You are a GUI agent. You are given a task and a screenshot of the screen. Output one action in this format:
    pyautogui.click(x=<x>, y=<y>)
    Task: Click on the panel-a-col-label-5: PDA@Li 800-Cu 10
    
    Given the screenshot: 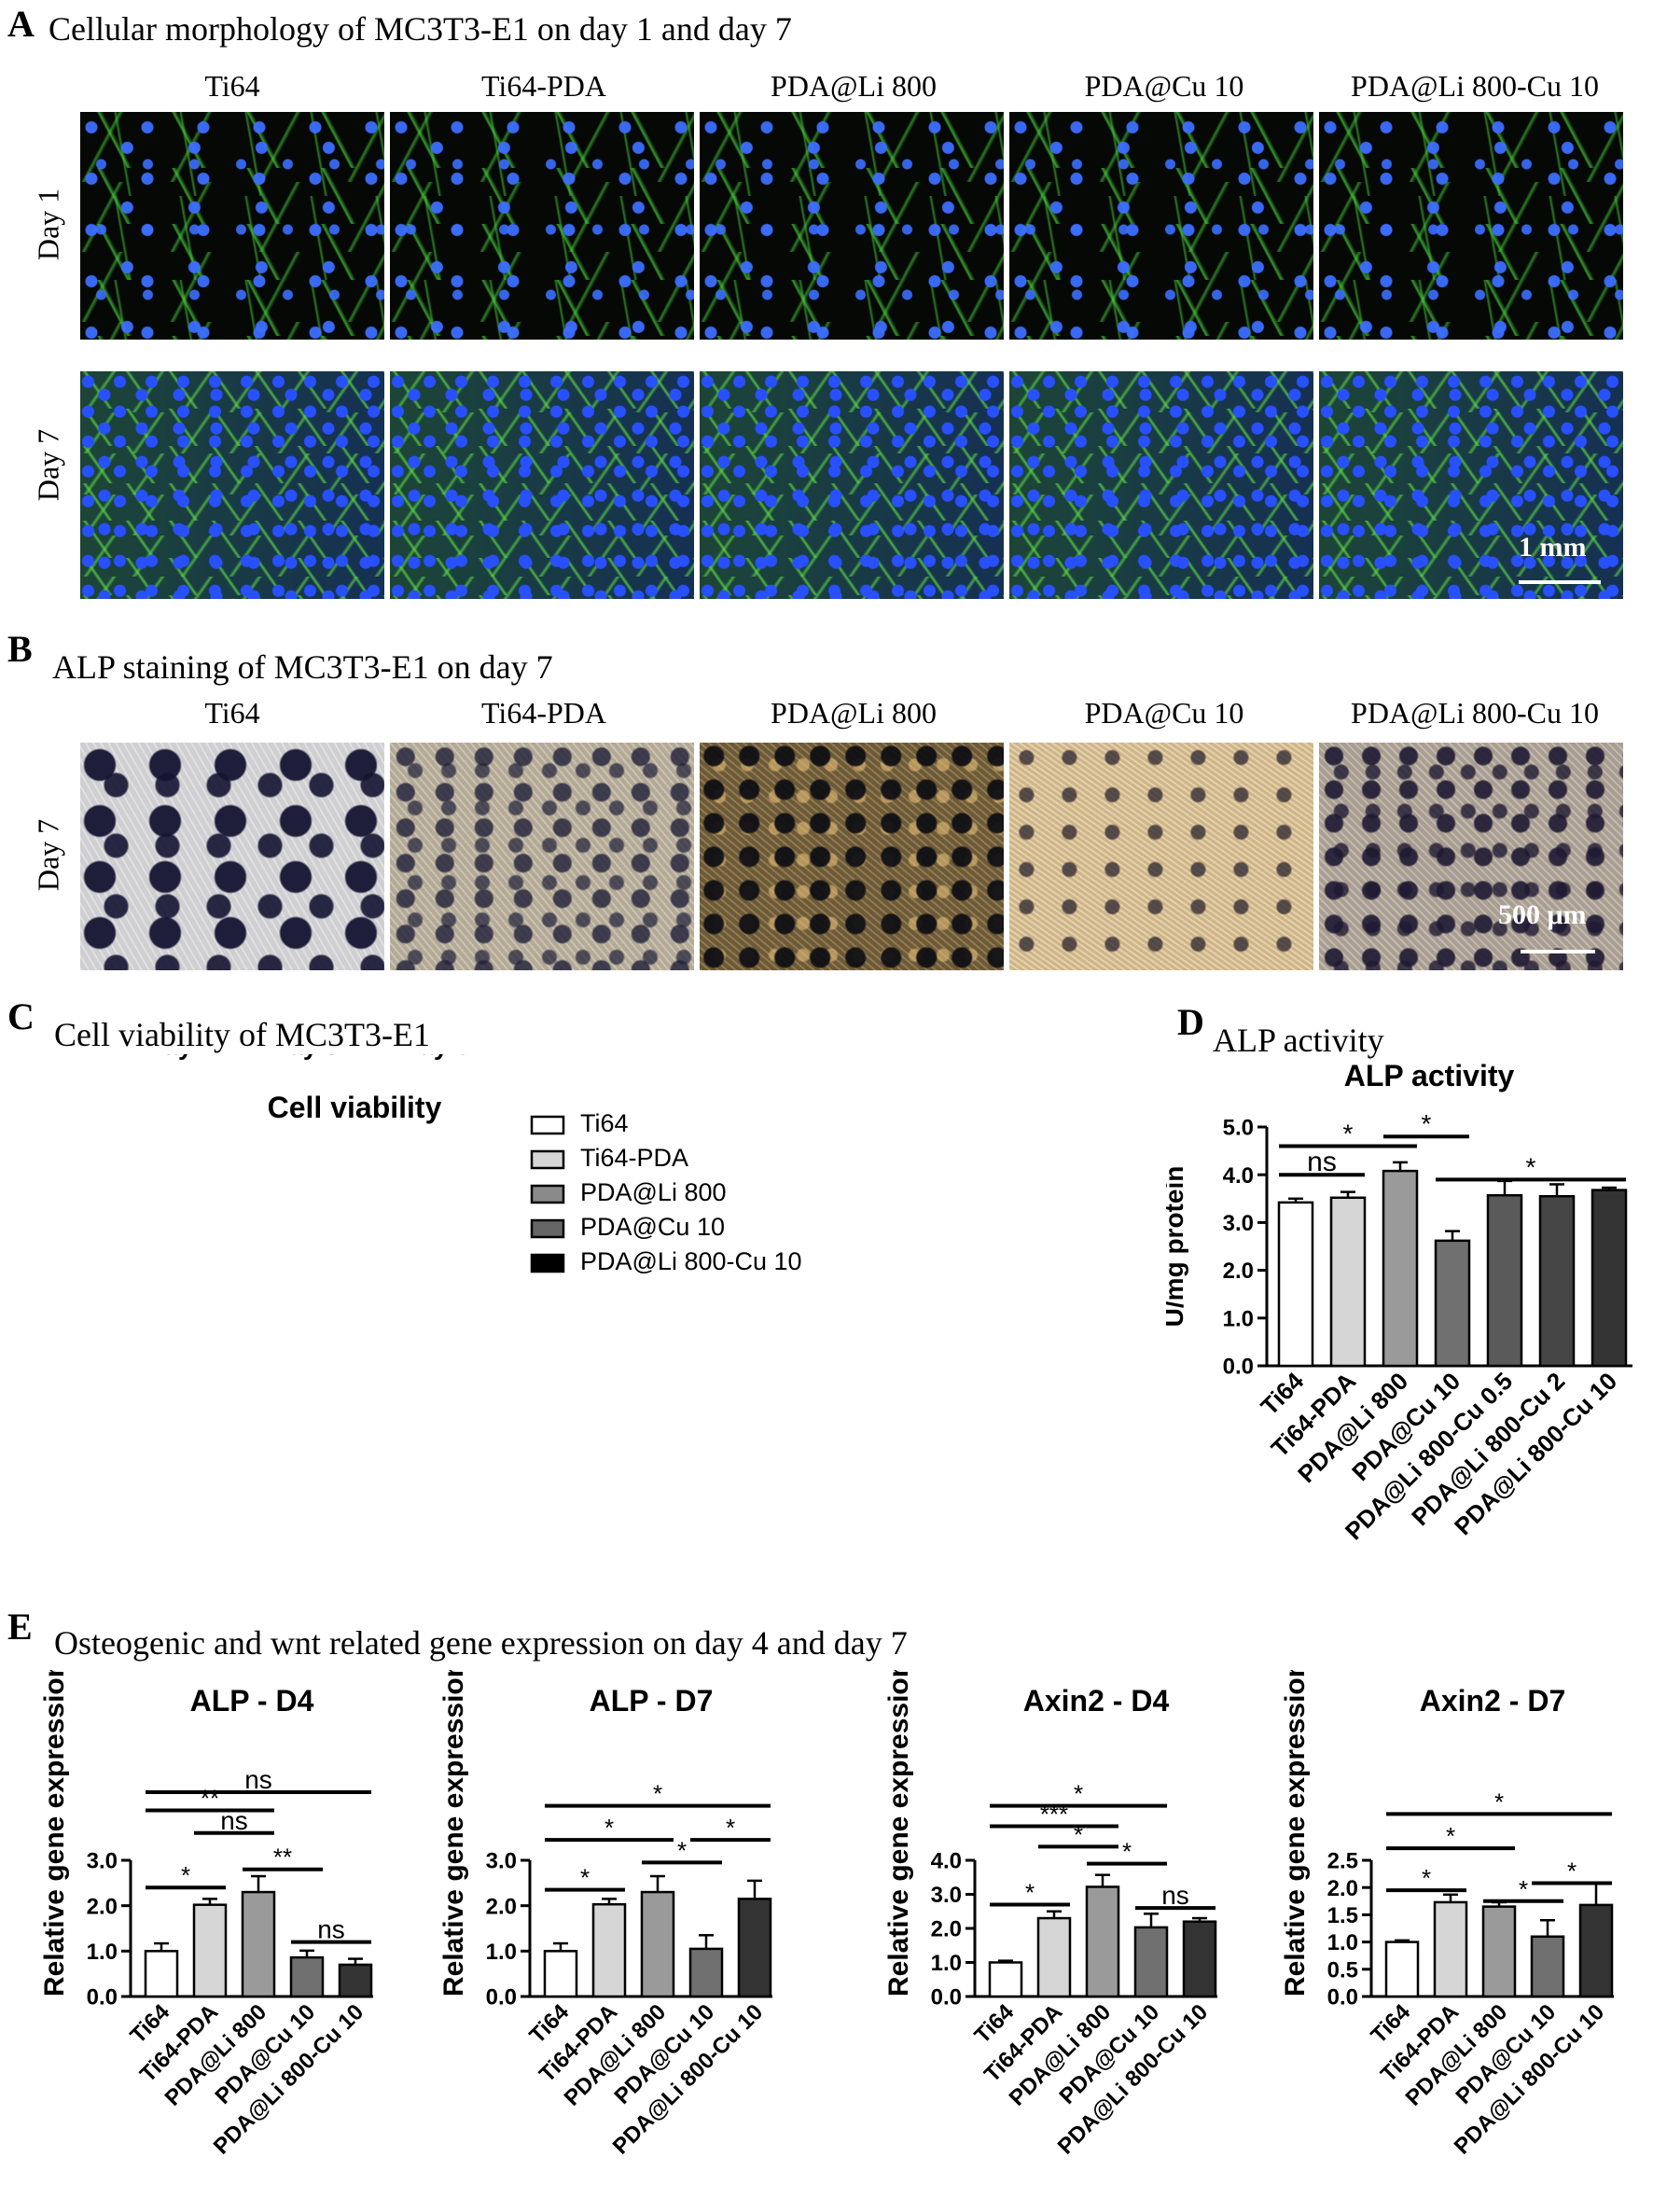 What is the action you would take?
    pyautogui.click(x=1475, y=86)
    